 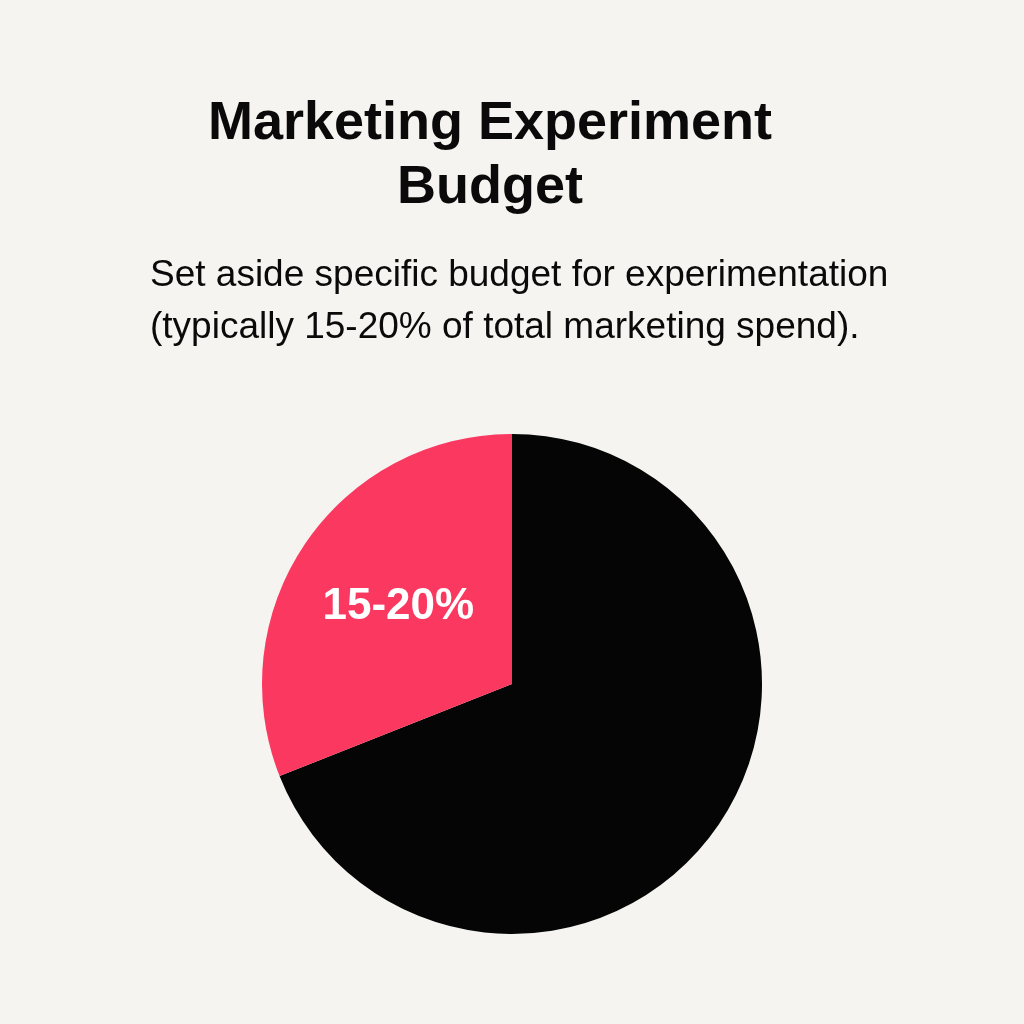 What do you see at coordinates (490, 152) in the screenshot?
I see `chart-title: Marketing Experiment Budget` at bounding box center [490, 152].